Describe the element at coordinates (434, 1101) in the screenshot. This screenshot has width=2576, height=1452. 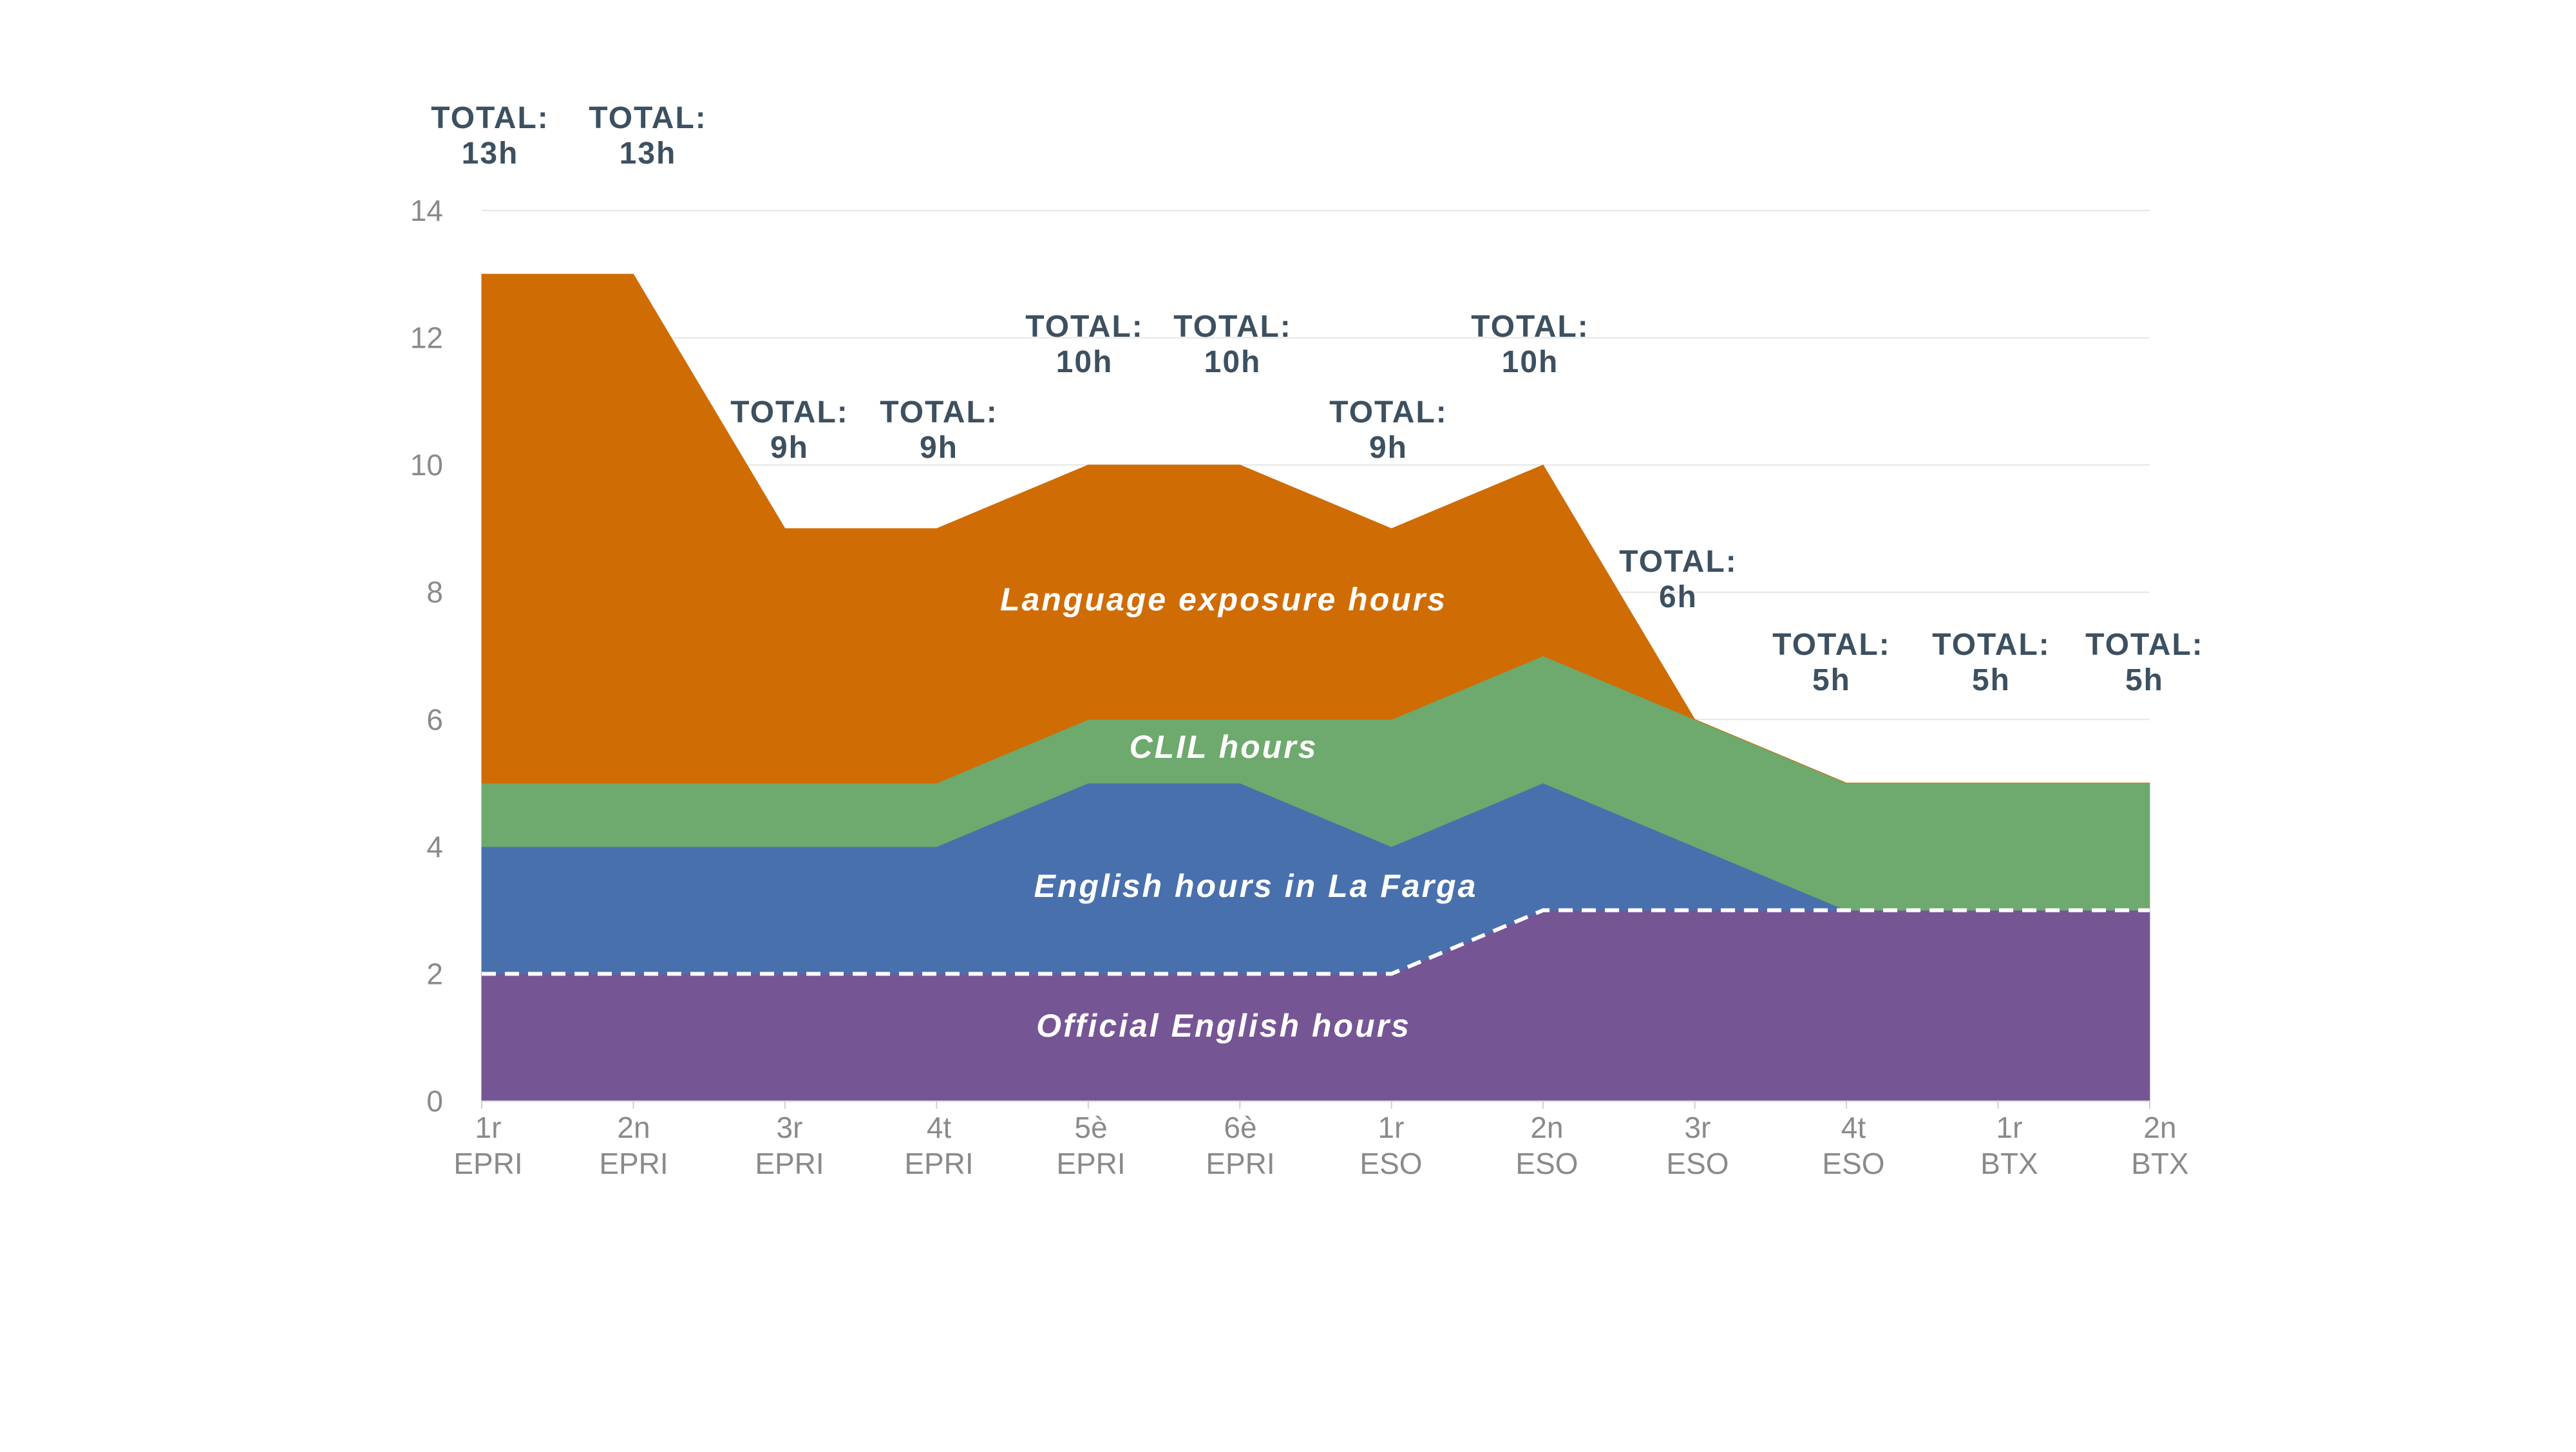
I see `y-tick-label: 0` at that location.